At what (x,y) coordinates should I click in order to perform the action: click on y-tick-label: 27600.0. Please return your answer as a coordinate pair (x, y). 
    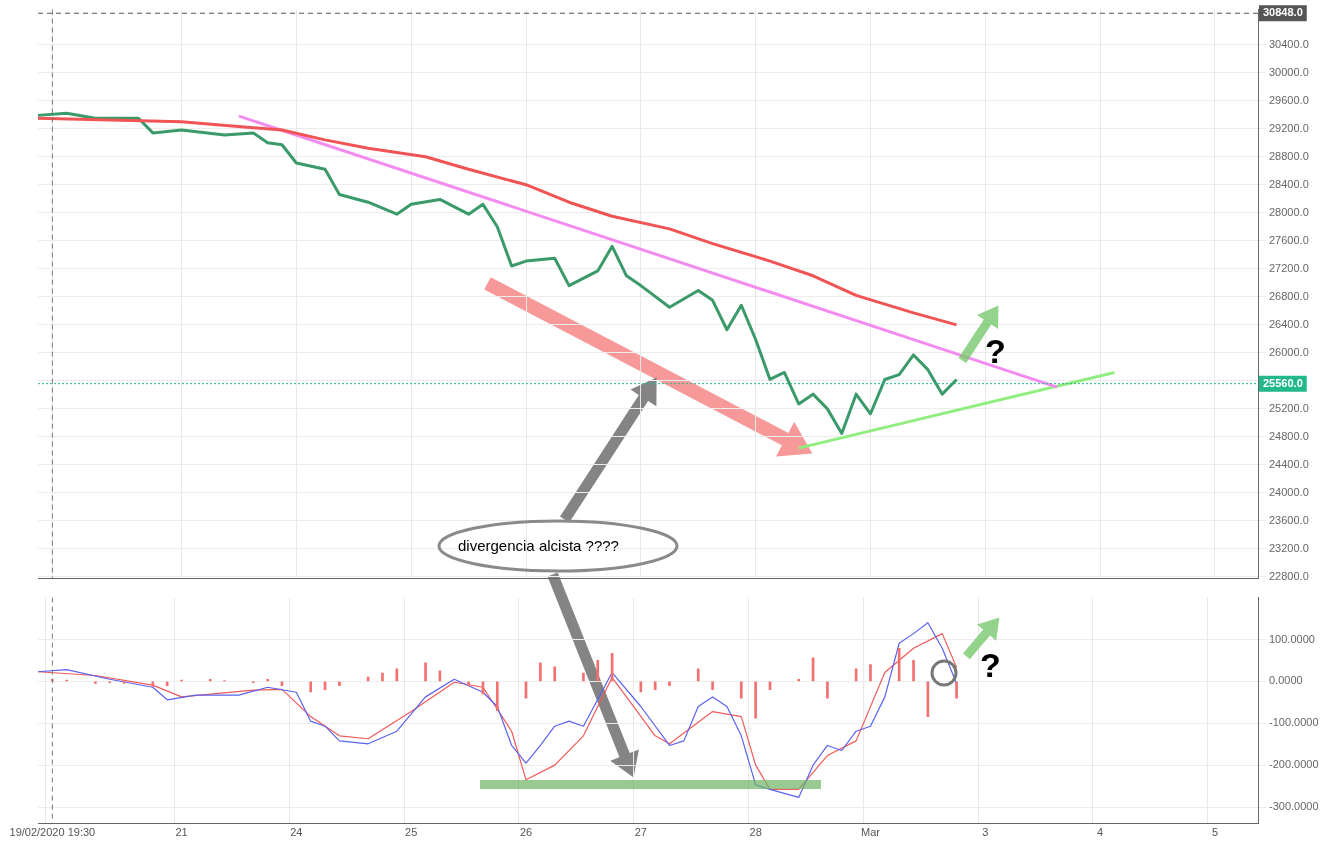
    Looking at the image, I should click on (1289, 239).